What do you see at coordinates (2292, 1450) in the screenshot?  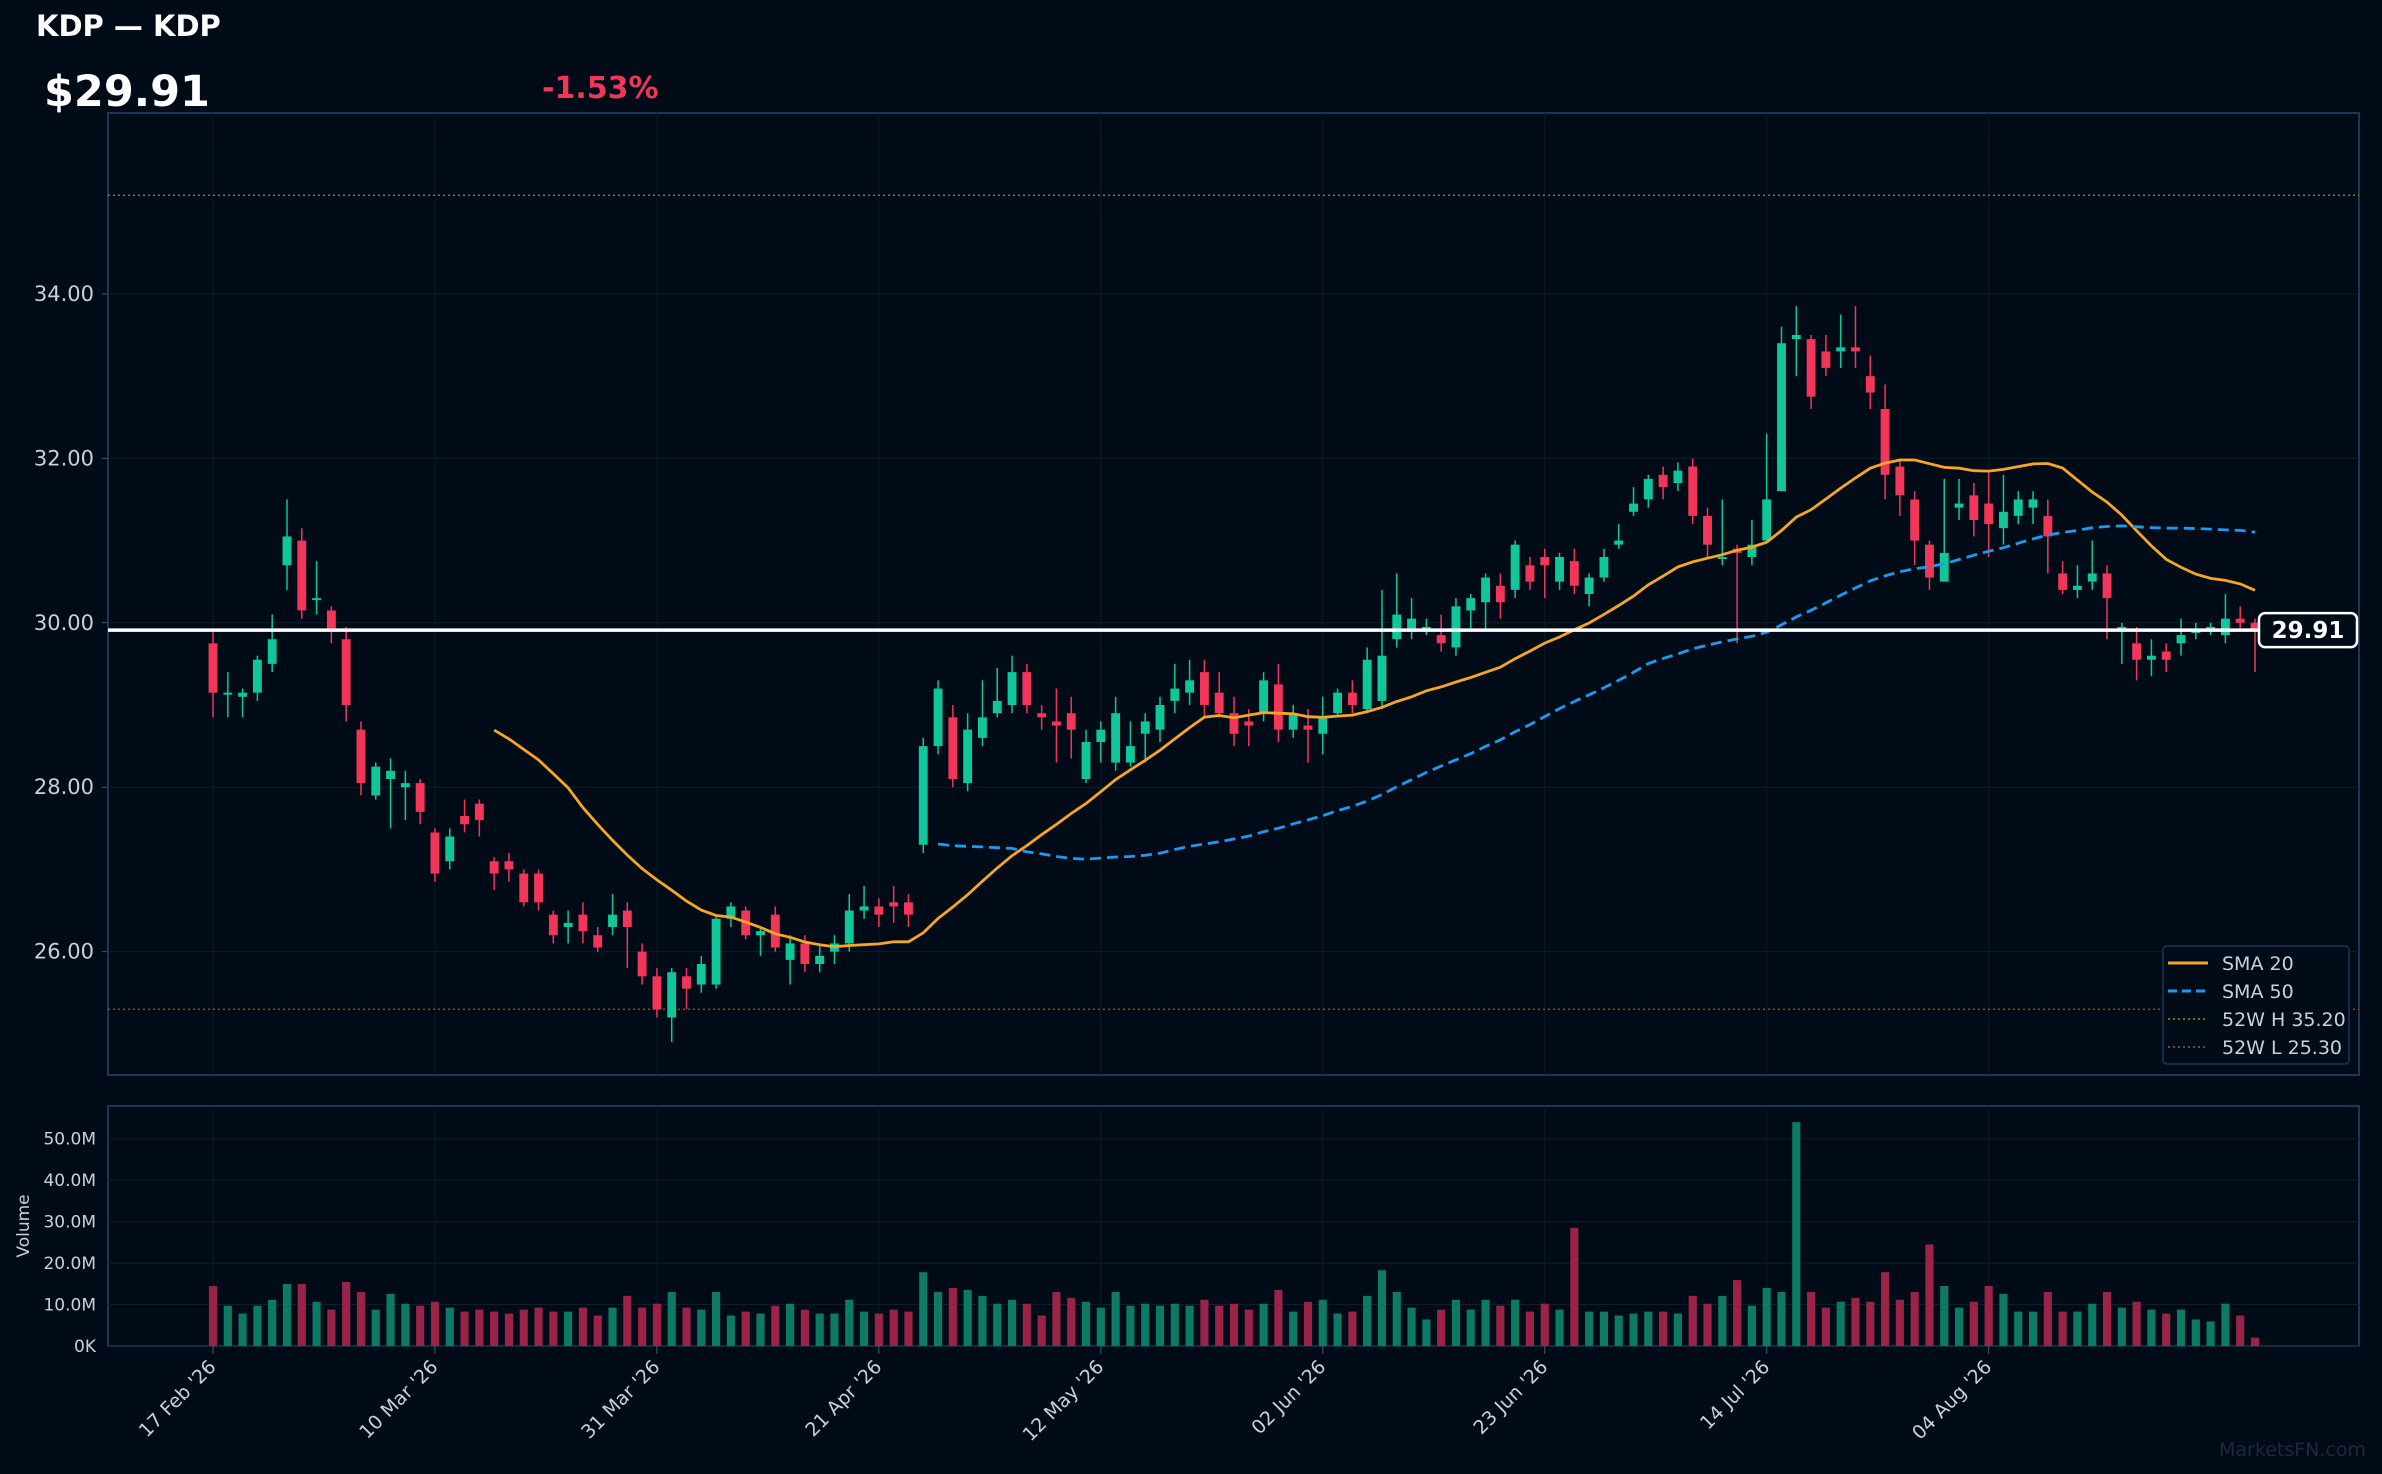 I see `watermark: MarketsFN.com` at bounding box center [2292, 1450].